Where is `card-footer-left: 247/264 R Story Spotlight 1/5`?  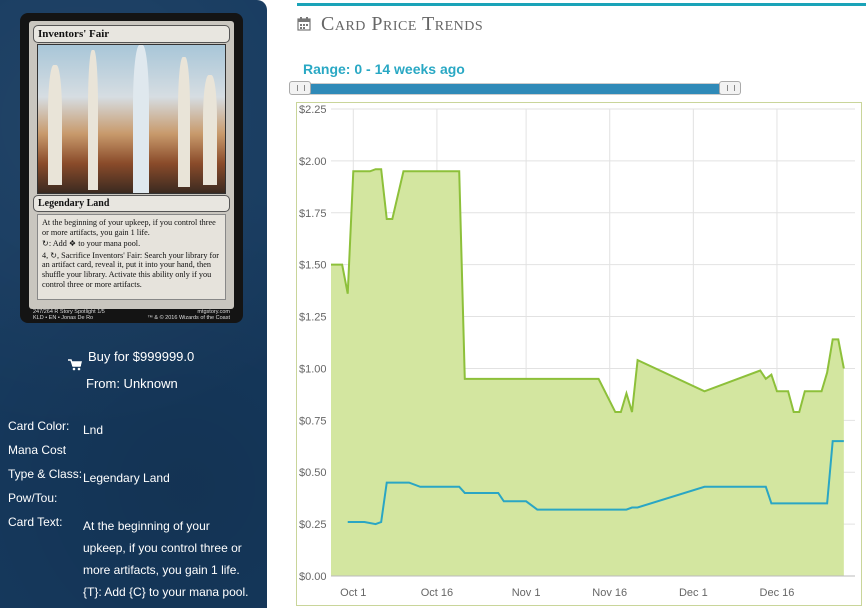 card-footer-left: 247/264 R Story Spotlight 1/5 is located at coordinates (69, 312).